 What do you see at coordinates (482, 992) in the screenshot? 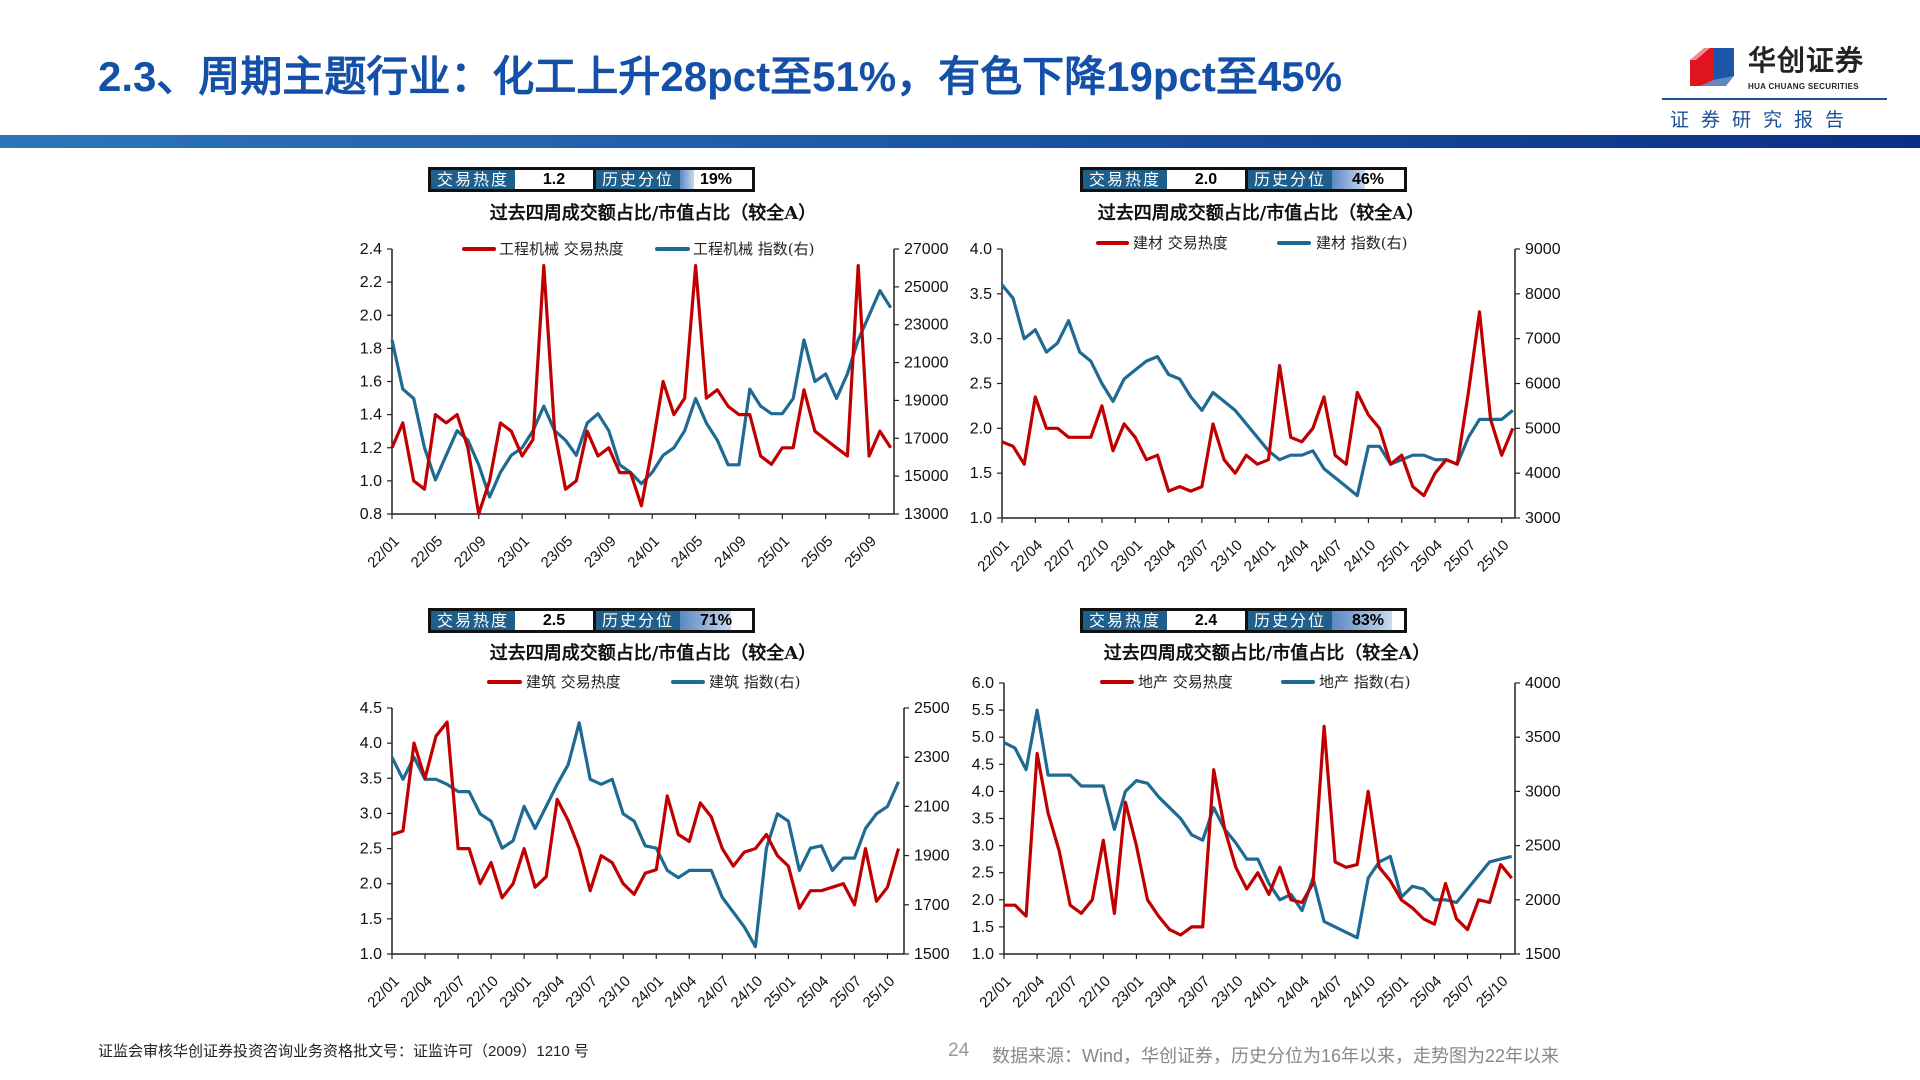
I see `x-axis-tick-label: 22/10` at bounding box center [482, 992].